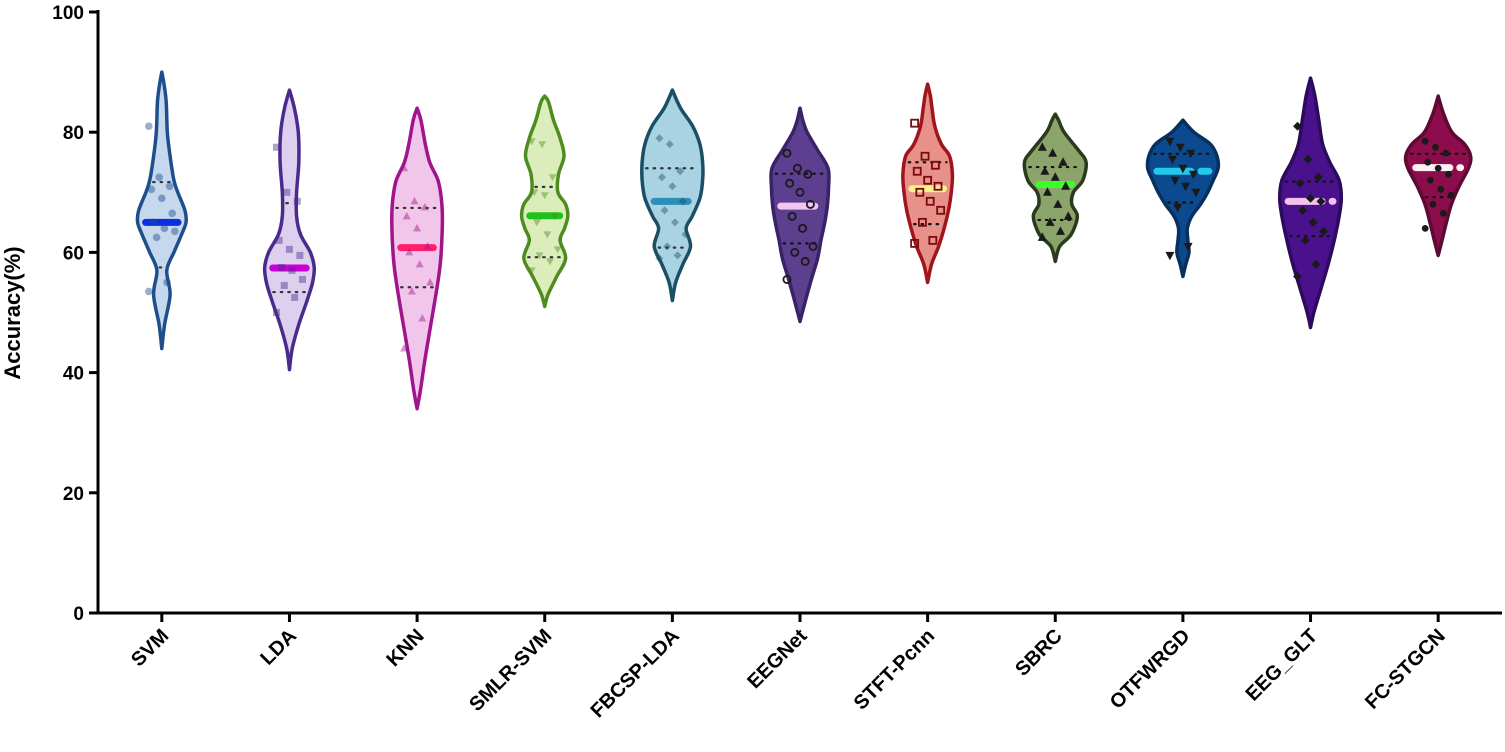  What do you see at coordinates (635, 673) in the screenshot?
I see `x-tick-label: FBCSP-LDA` at bounding box center [635, 673].